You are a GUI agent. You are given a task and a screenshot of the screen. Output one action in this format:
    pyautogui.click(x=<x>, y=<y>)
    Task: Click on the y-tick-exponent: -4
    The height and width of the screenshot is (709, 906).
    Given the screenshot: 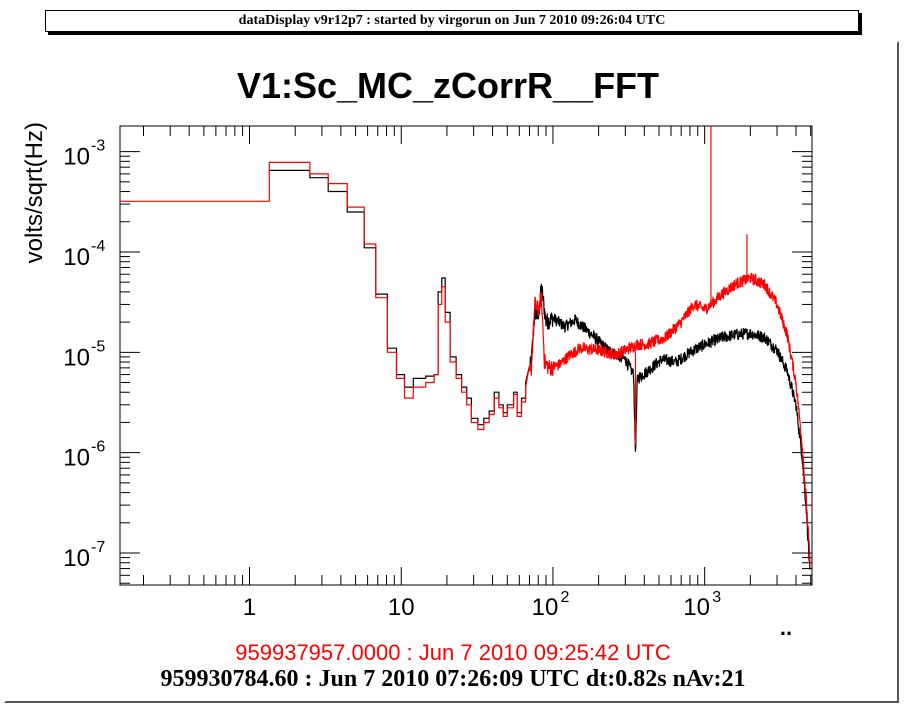 What is the action you would take?
    pyautogui.click(x=98, y=246)
    